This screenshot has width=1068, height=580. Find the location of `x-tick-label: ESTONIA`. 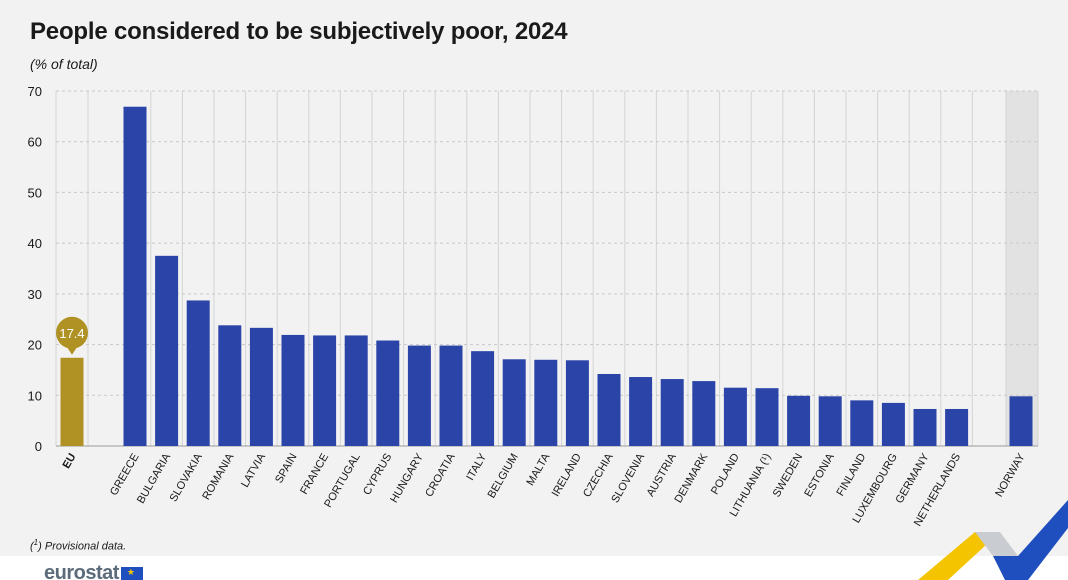

x-tick-label: ESTONIA is located at coordinates (819, 475).